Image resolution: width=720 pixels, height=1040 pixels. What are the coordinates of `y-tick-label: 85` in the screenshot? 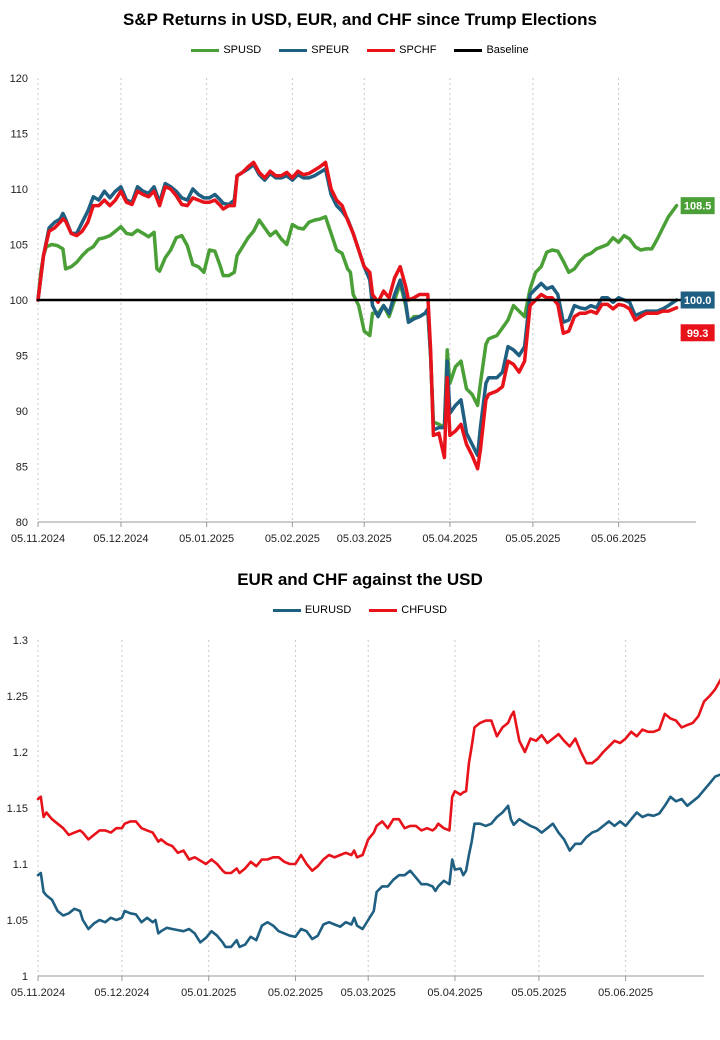 It's located at (22, 468).